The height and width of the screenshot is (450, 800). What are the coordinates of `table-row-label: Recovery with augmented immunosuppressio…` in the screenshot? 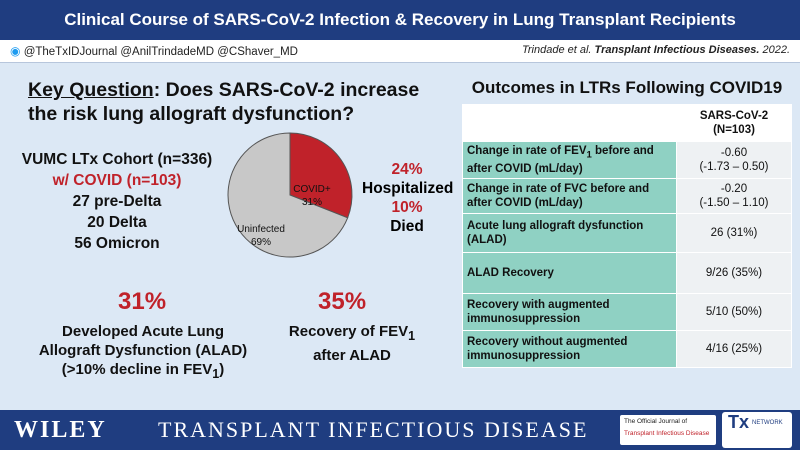 It's located at (569, 312).